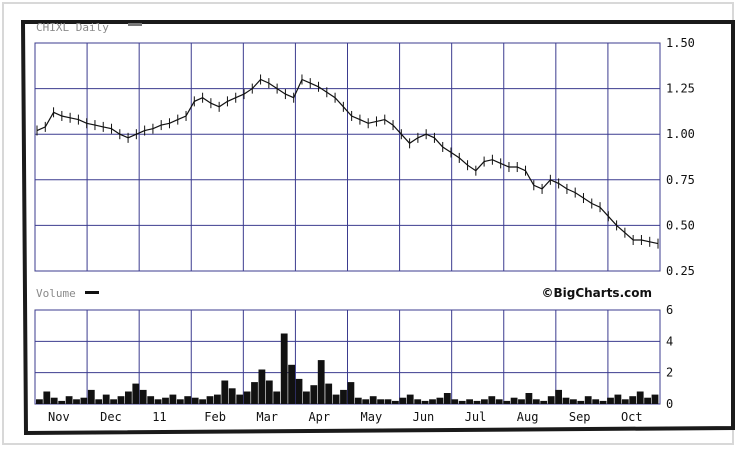  What do you see at coordinates (680, 134) in the screenshot?
I see `price-tick-label: 1.00` at bounding box center [680, 134].